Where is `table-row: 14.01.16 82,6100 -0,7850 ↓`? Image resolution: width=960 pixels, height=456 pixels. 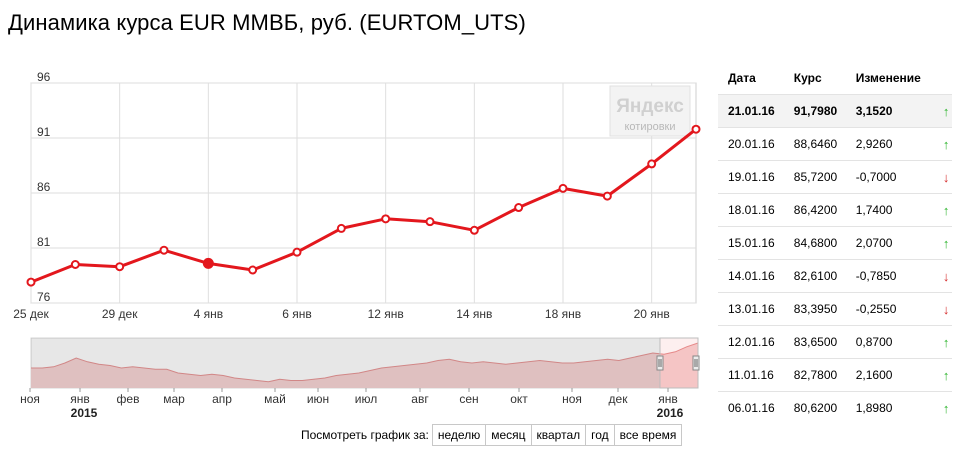
table-row: 14.01.16 82,6100 -0,7850 ↓ is located at coordinates (835, 276).